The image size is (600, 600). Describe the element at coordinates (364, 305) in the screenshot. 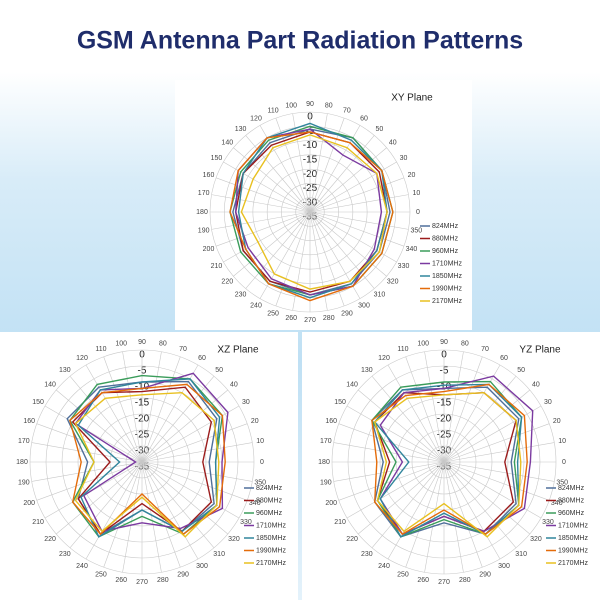

I see `angle-tick-label: 300` at that location.